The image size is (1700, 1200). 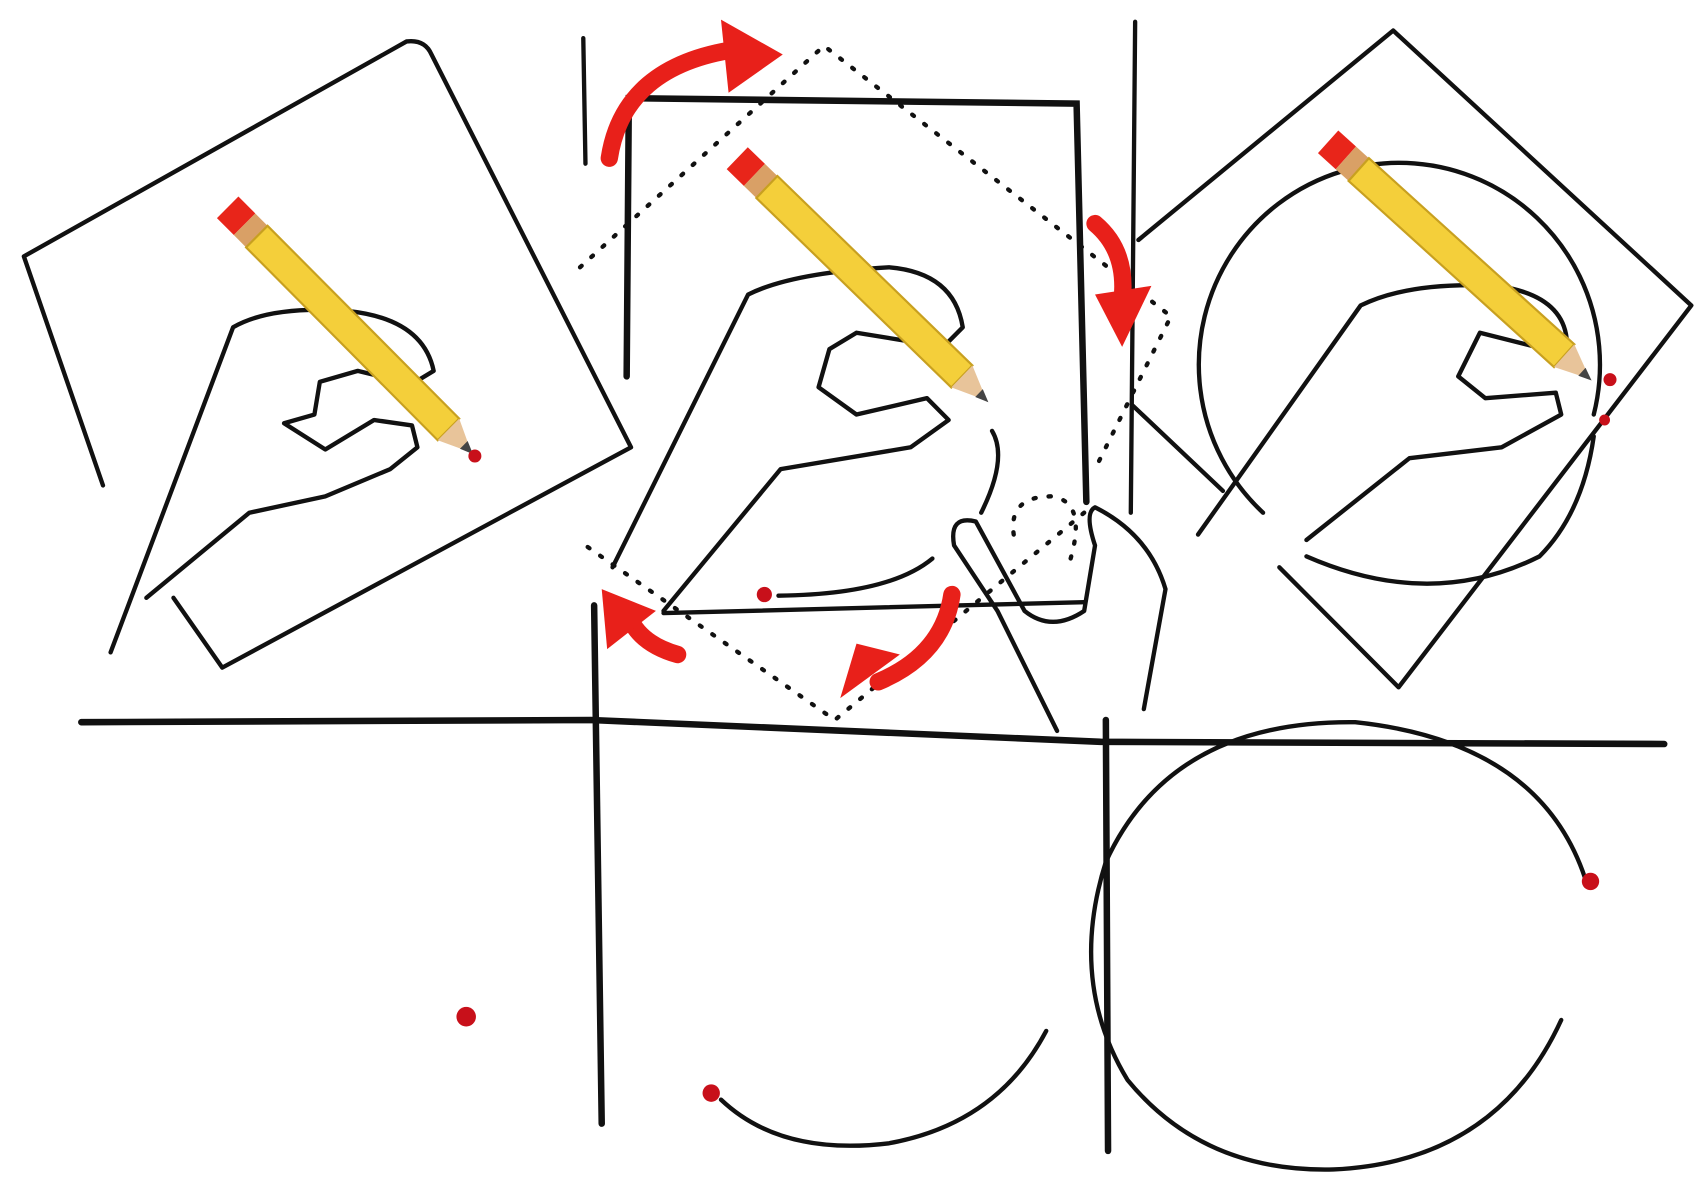 I want to click on horizontal-line, so click(x=873, y=732).